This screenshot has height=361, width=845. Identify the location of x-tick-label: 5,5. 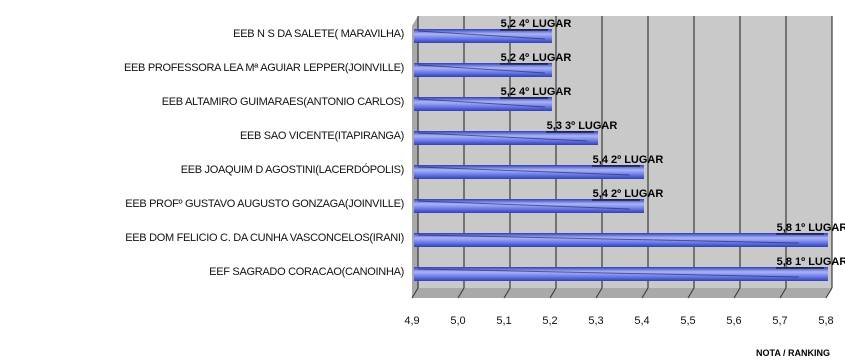
(687, 321).